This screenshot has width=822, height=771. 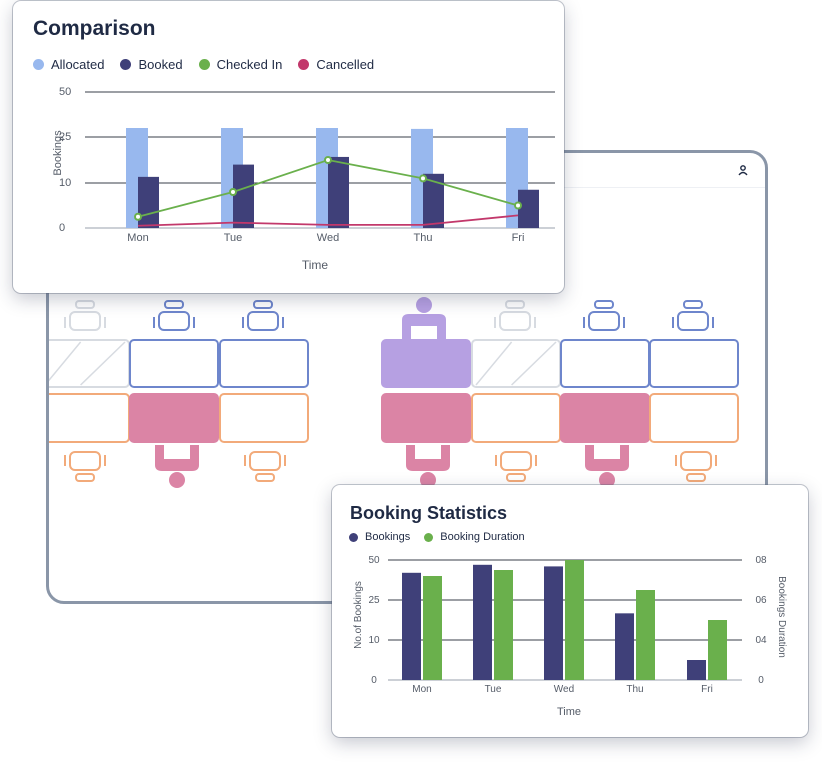 I want to click on legend-item-cancelled: Cancelled, so click(x=336, y=64).